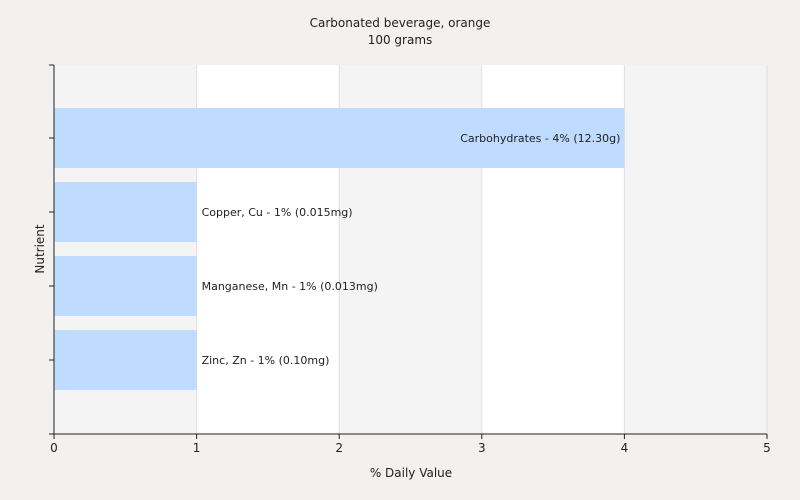  Describe the element at coordinates (625, 448) in the screenshot. I see `x-tick-label: 4` at that location.